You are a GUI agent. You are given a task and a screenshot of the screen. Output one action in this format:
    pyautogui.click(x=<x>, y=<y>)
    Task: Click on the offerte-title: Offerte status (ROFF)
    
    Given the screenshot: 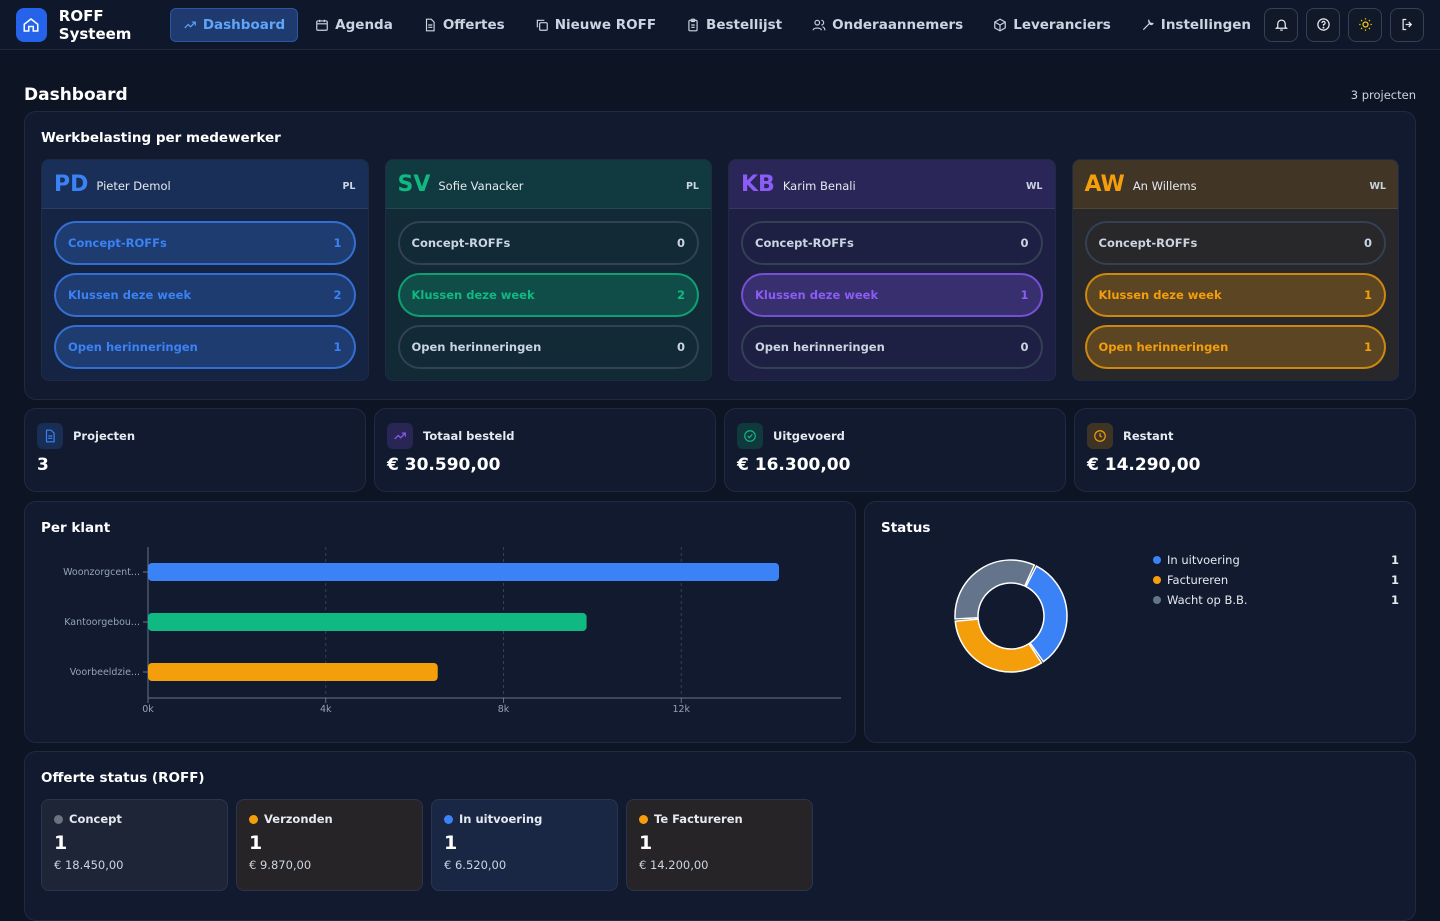 What is the action you would take?
    pyautogui.click(x=123, y=778)
    